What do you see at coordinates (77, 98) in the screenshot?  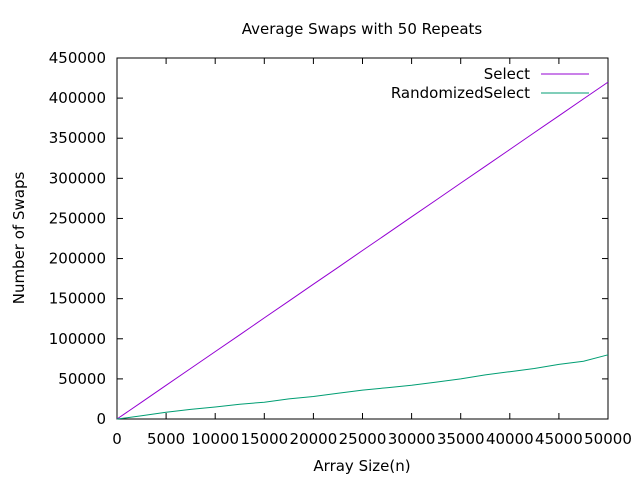 I see `y-tick-label: 400000` at bounding box center [77, 98].